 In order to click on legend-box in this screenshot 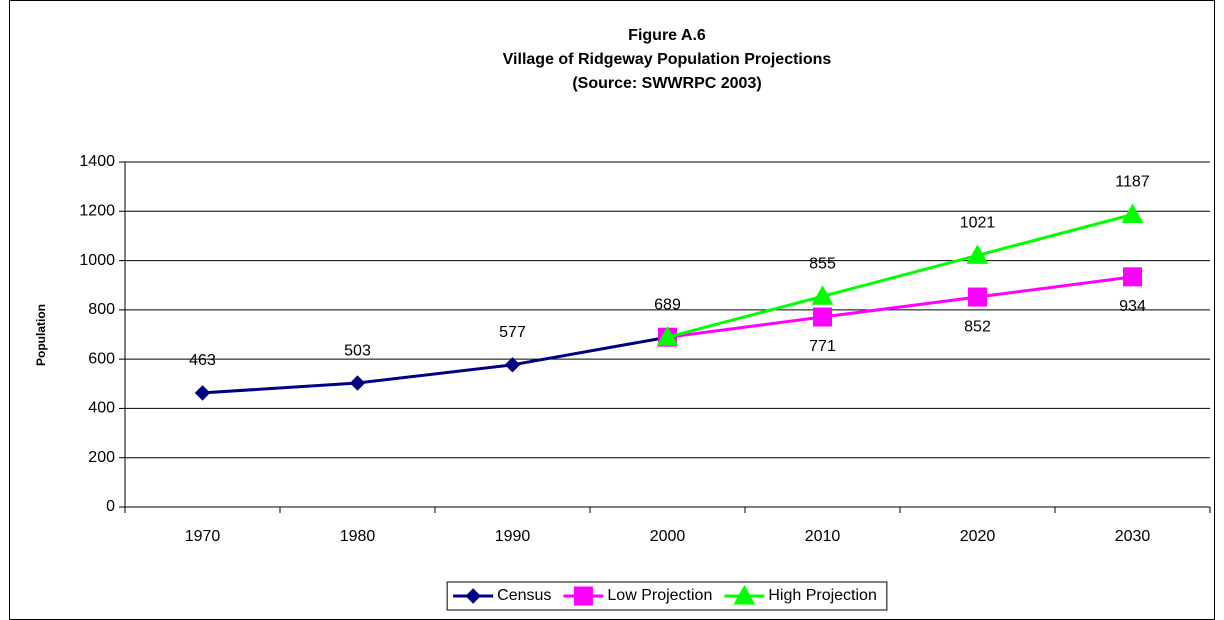, I will do `click(667, 596)`.